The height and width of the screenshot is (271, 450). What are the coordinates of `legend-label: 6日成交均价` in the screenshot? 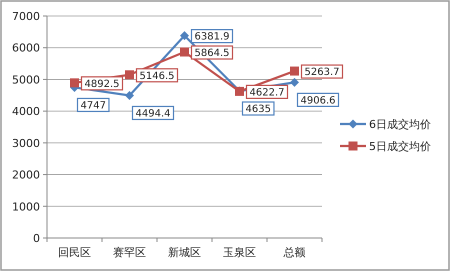 It's located at (400, 124).